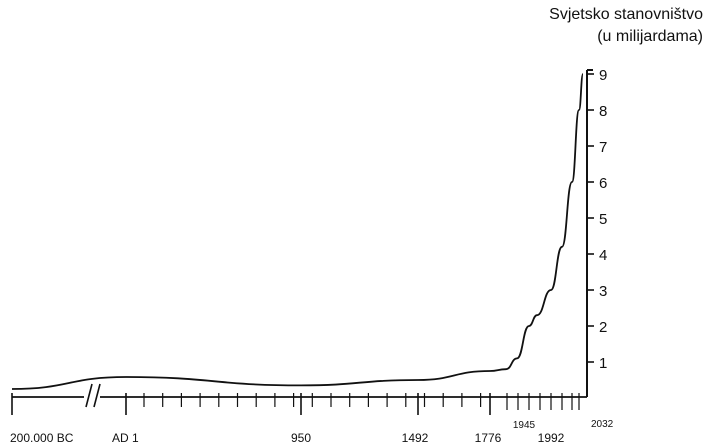  Describe the element at coordinates (603, 291) in the screenshot. I see `y-tick-label: 3` at that location.